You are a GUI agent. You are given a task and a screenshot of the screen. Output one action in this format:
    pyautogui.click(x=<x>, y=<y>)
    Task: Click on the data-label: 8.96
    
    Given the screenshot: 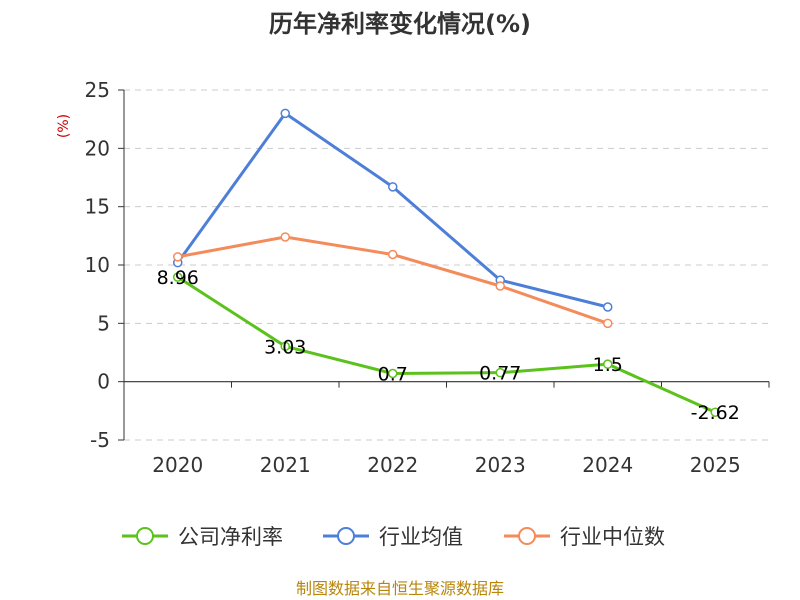 What is the action you would take?
    pyautogui.click(x=178, y=278)
    